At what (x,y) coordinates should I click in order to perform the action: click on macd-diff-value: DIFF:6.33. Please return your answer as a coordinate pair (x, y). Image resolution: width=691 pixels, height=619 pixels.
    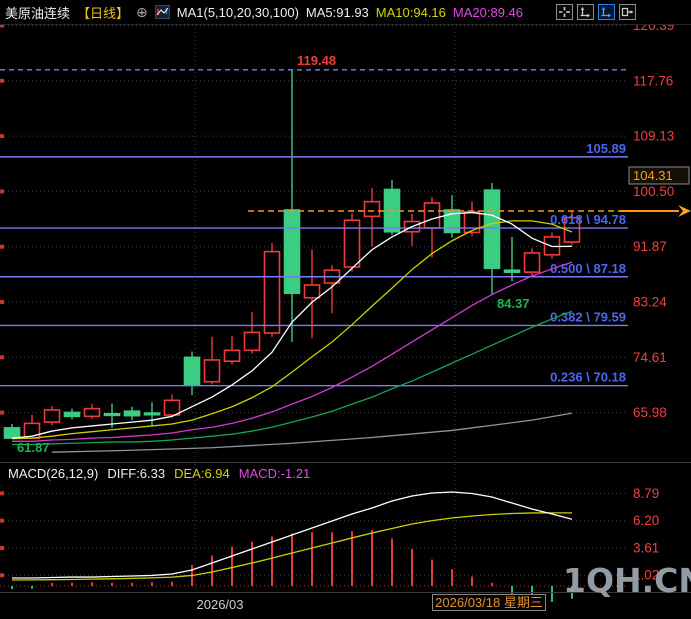
    Looking at the image, I should click on (136, 473).